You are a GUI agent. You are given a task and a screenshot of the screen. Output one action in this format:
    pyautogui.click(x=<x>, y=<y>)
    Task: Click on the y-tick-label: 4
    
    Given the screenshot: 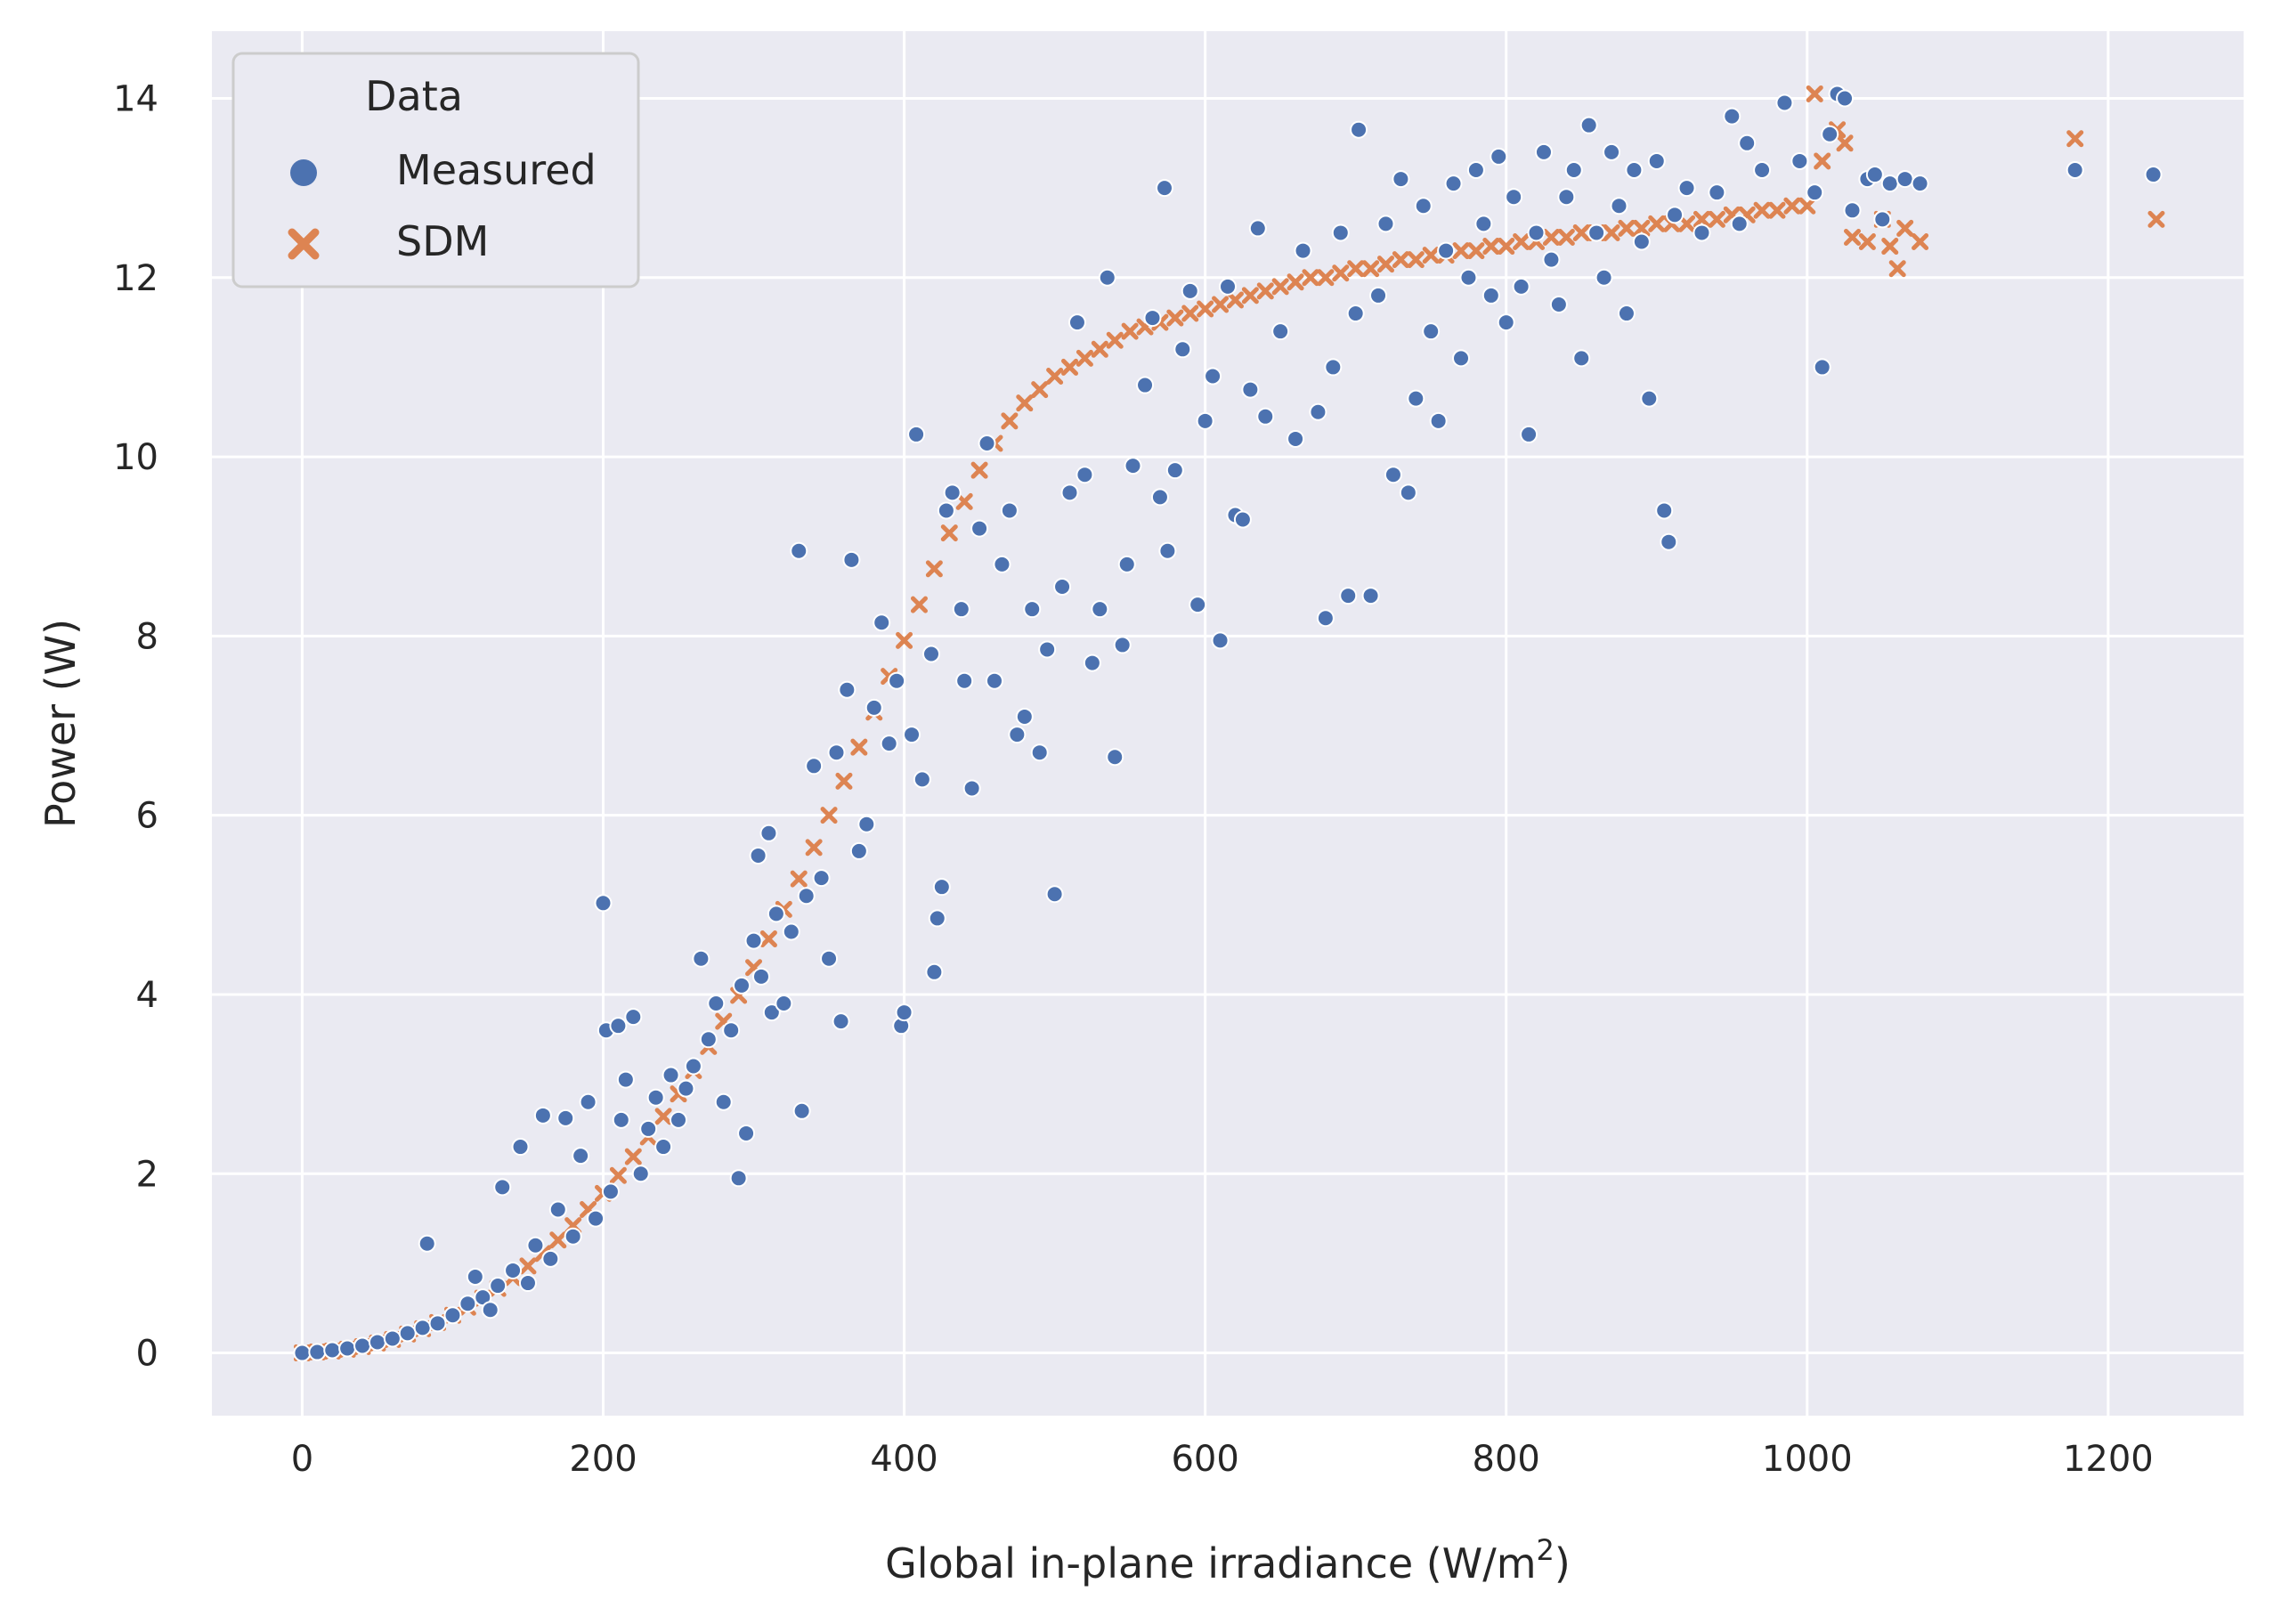 What is the action you would take?
    pyautogui.click(x=147, y=995)
    